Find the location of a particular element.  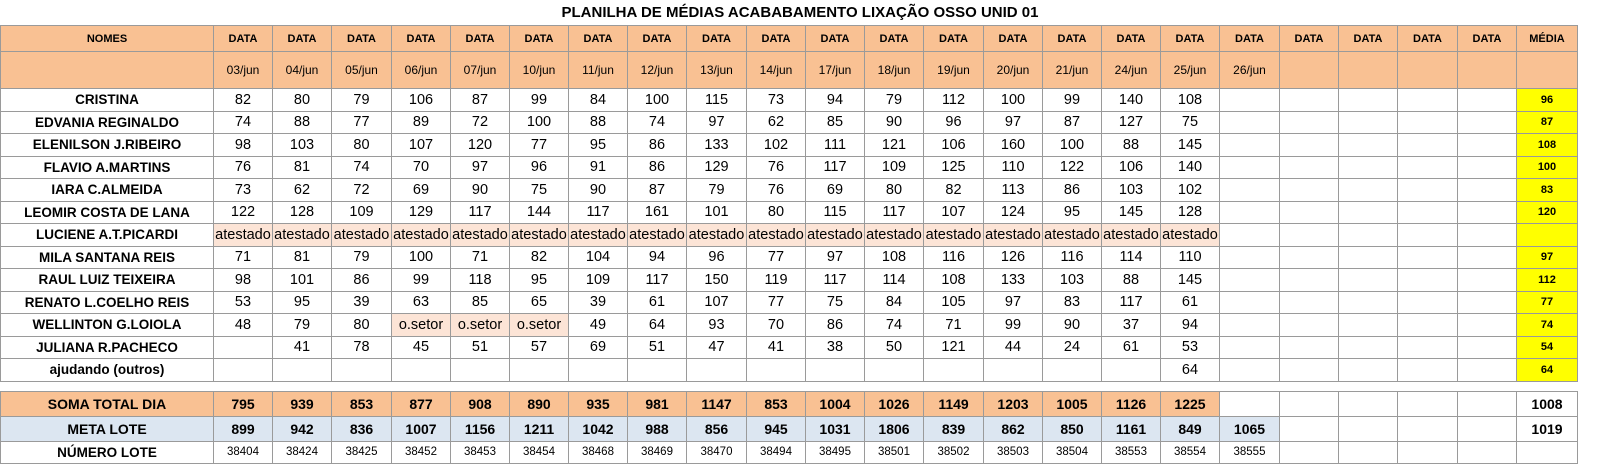

meta-media: 1019 is located at coordinates (1547, 428).